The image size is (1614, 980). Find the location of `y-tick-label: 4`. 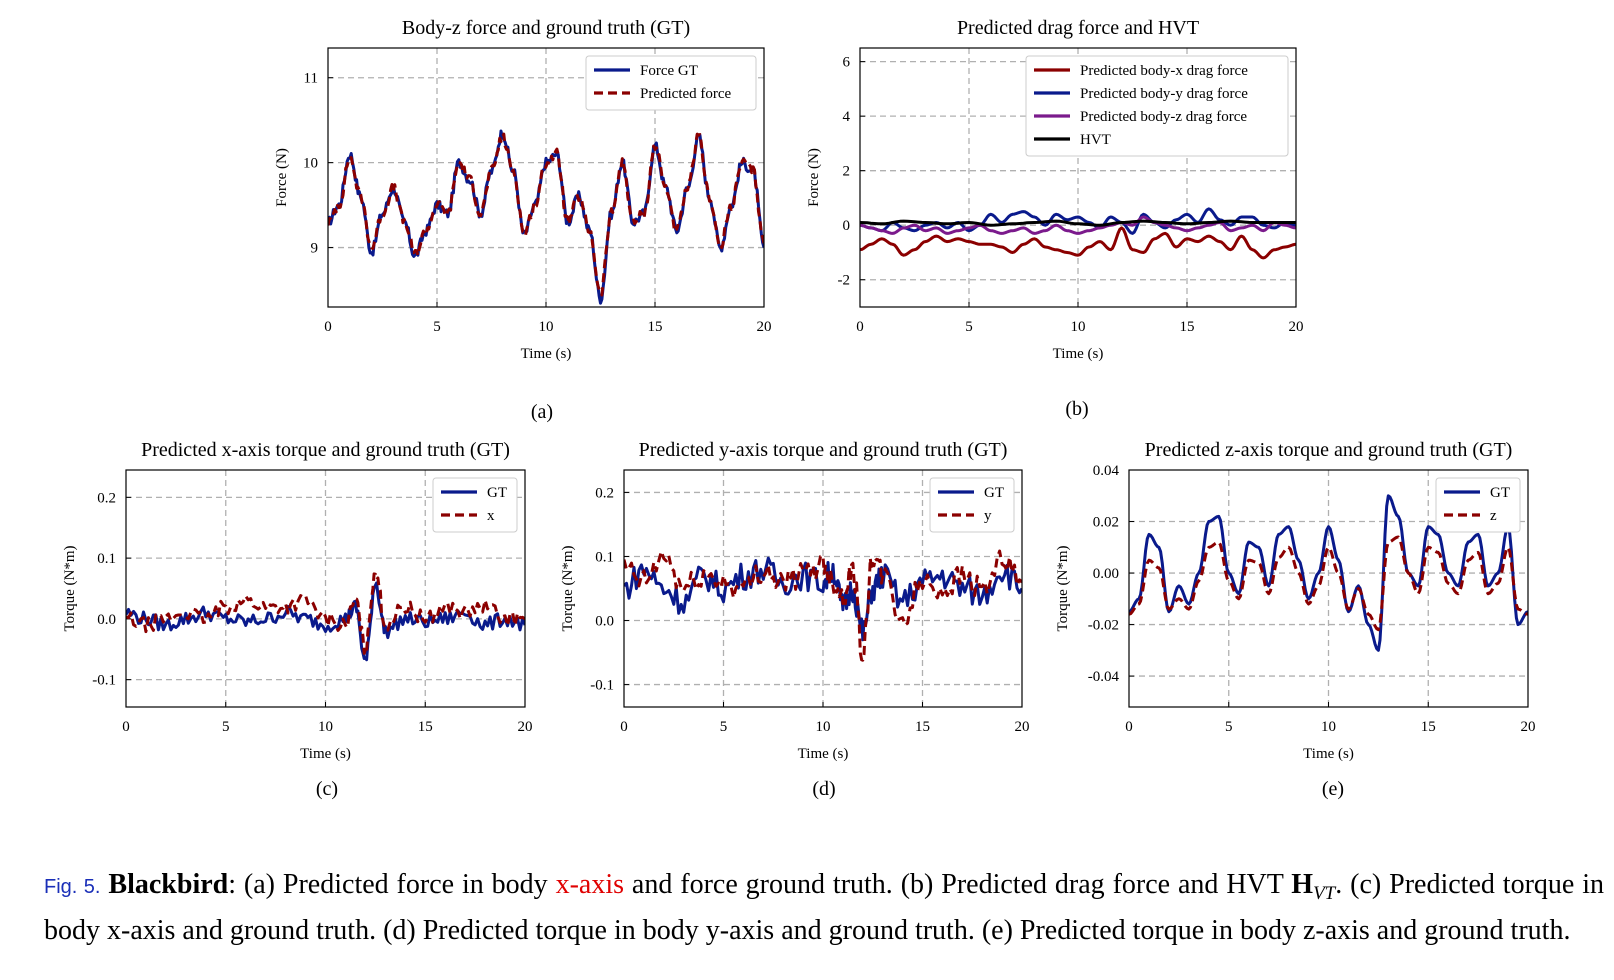

y-tick-label: 4 is located at coordinates (847, 117).